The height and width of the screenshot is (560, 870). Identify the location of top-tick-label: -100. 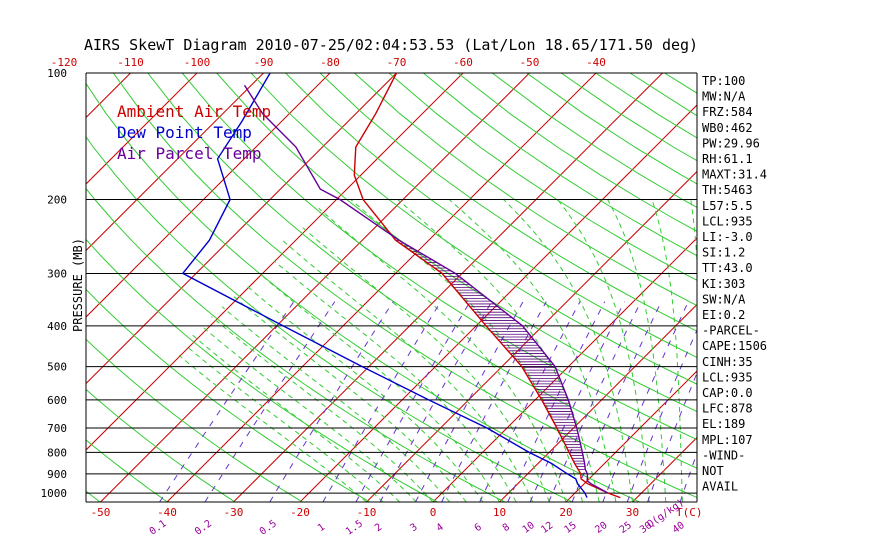
(197, 62).